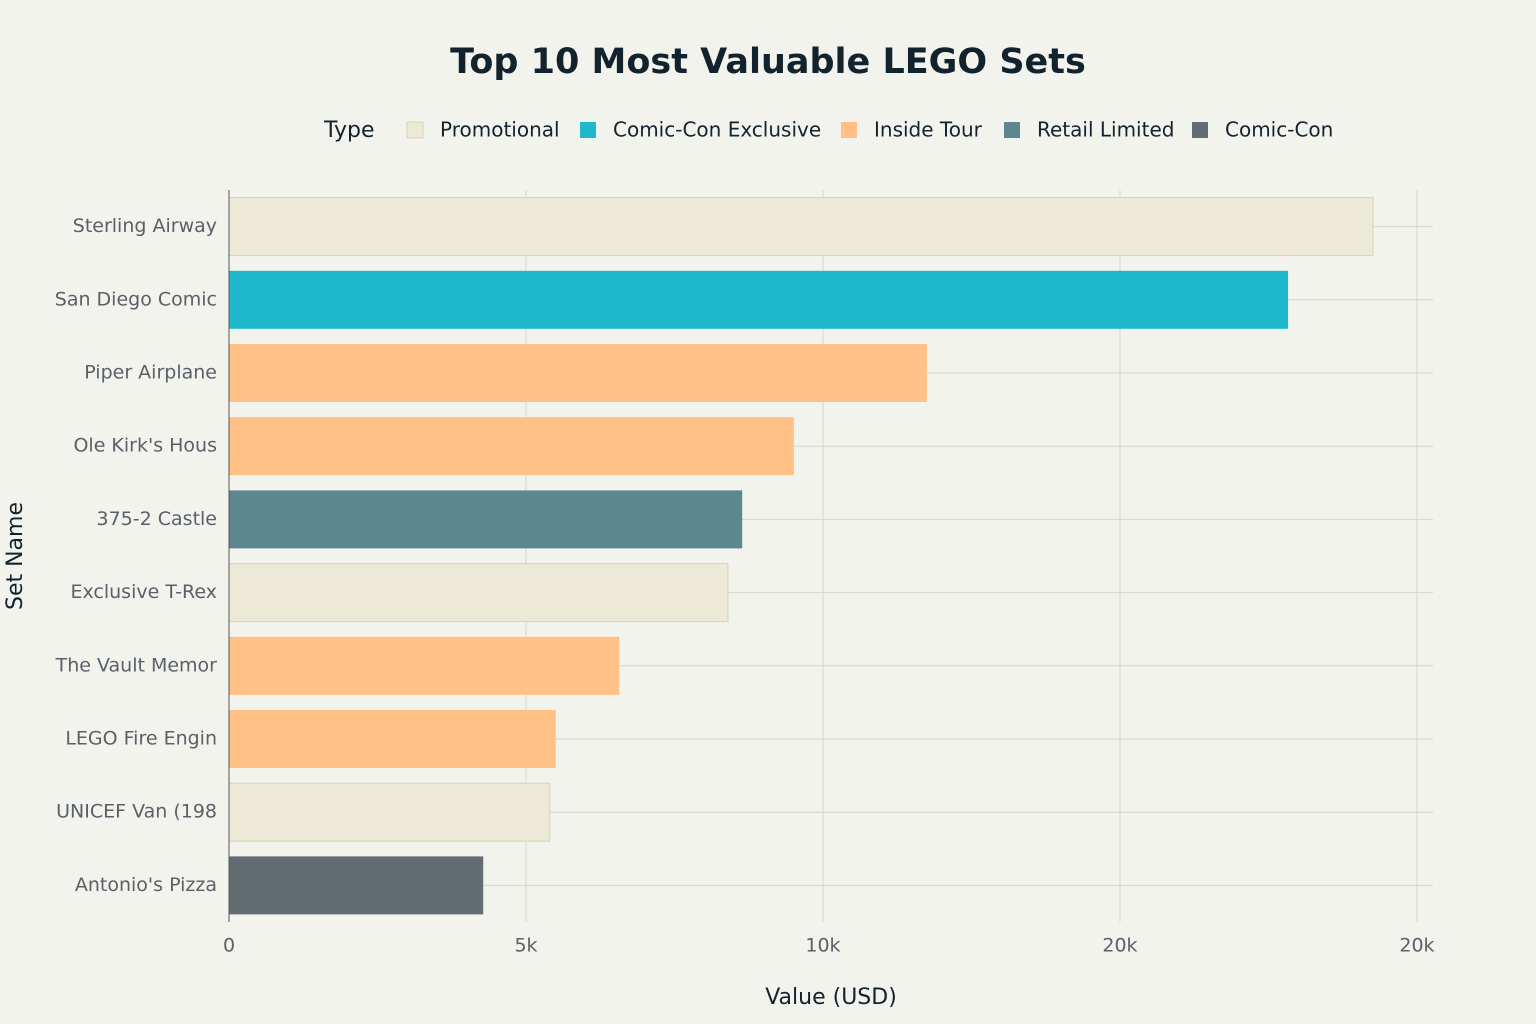  I want to click on y-tick-label: LEGO Fire Engin, so click(141, 739).